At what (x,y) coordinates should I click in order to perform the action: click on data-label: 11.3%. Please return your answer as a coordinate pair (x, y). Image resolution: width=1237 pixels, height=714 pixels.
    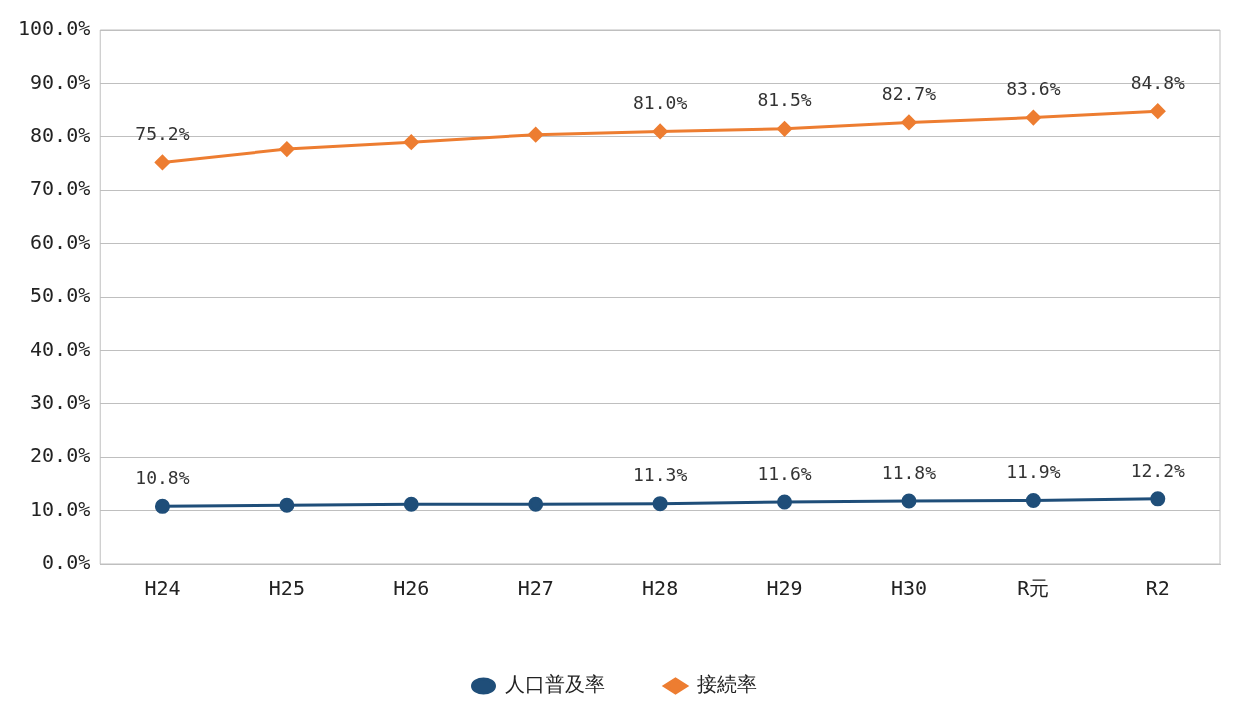
    Looking at the image, I should click on (660, 475).